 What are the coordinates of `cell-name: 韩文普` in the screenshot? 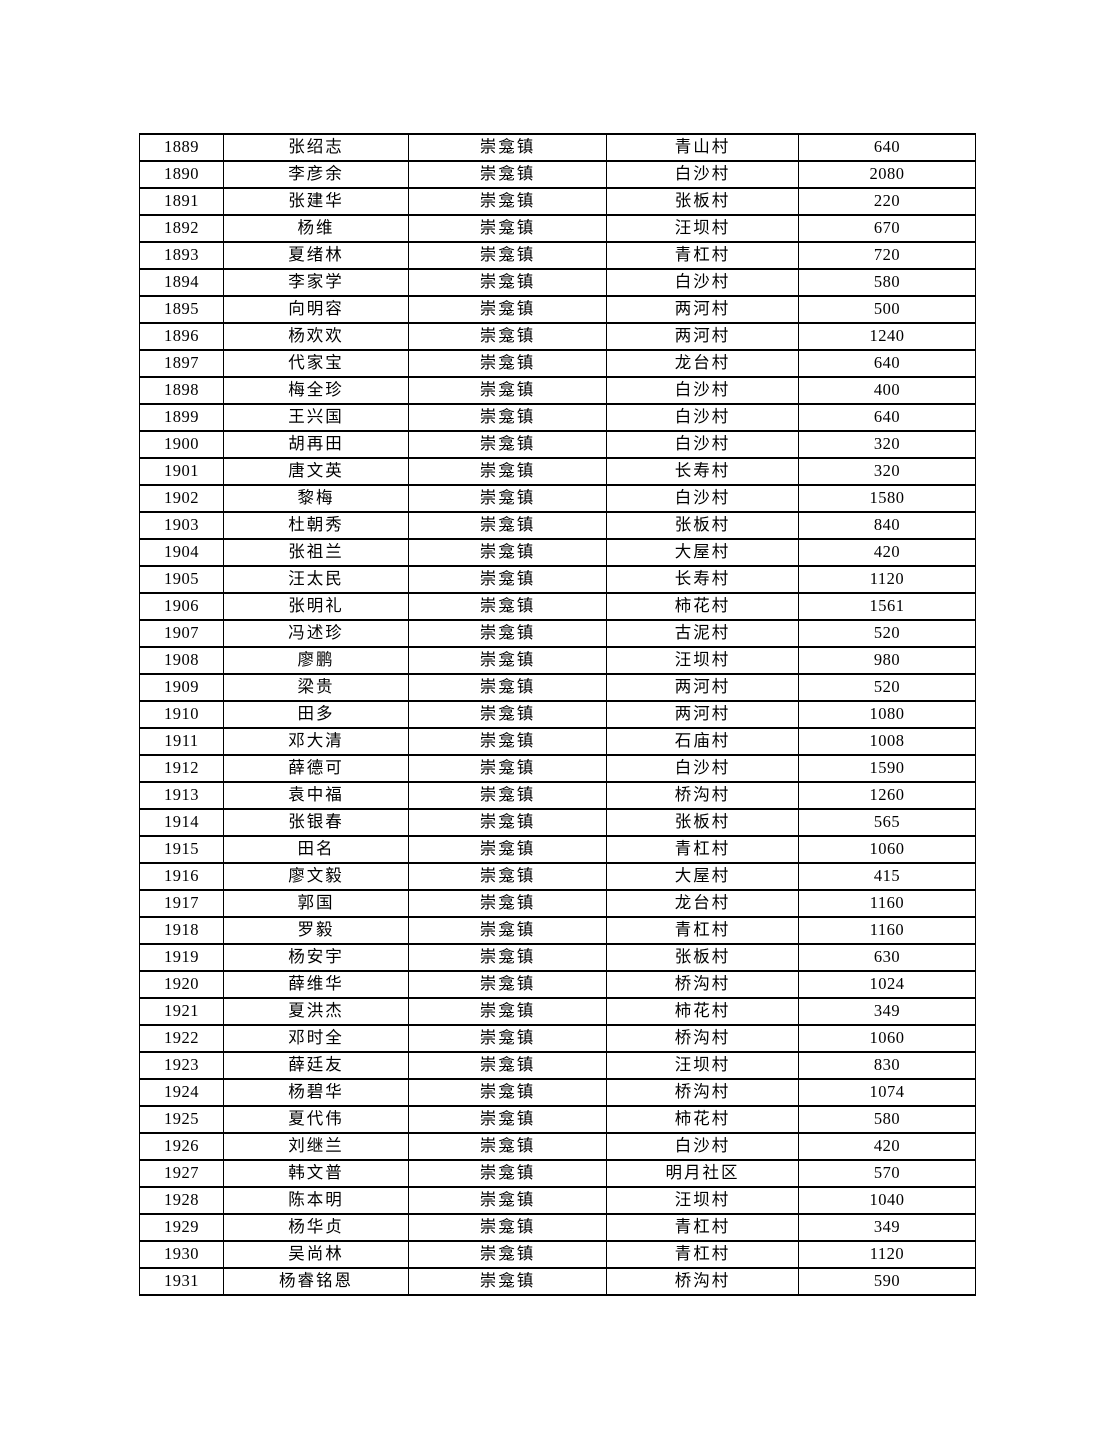 It's located at (316, 1173).